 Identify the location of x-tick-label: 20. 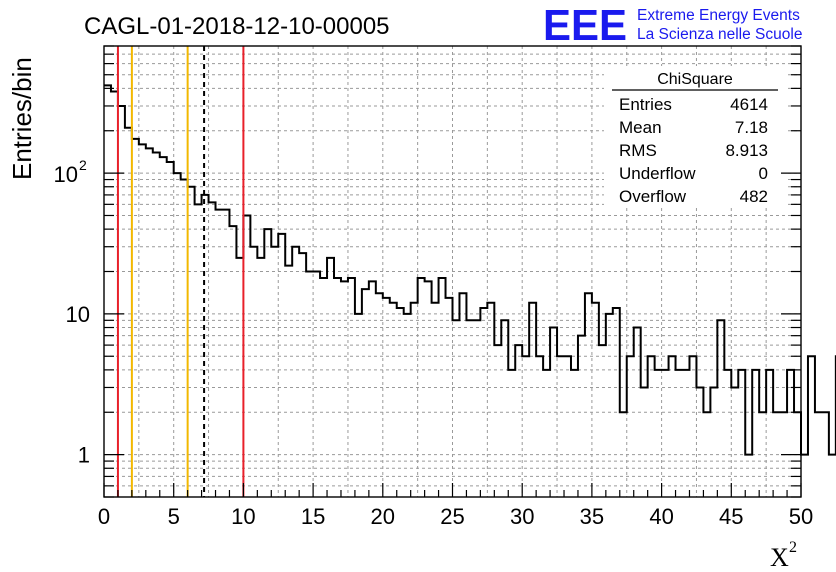
(383, 516).